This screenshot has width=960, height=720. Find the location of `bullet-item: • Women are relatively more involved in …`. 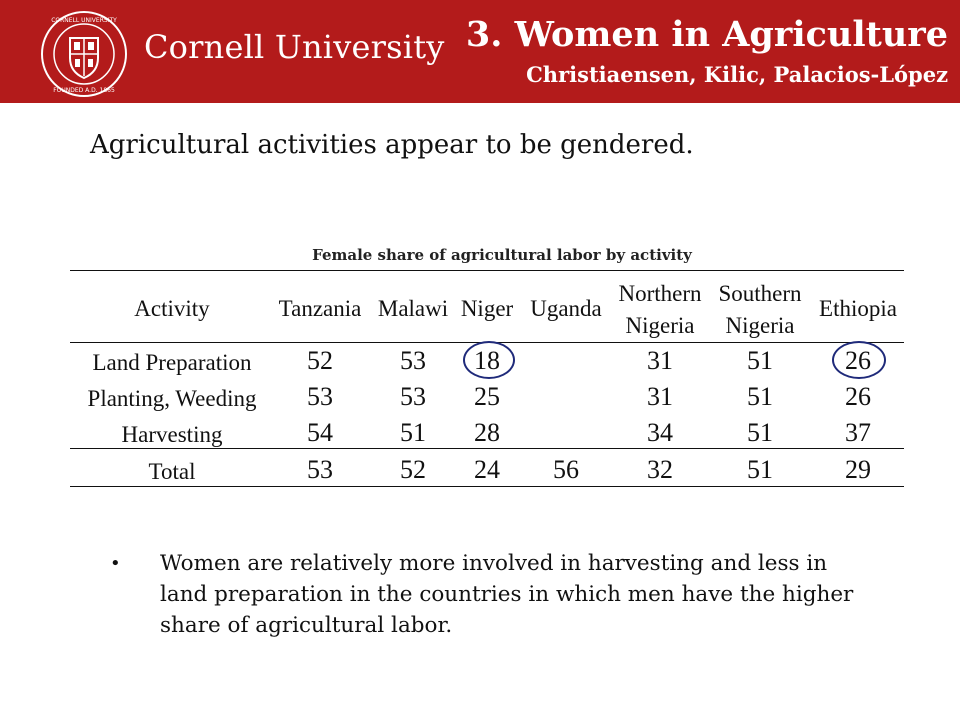

bullet-item: • Women are relatively more involved in … is located at coordinates (489, 594).